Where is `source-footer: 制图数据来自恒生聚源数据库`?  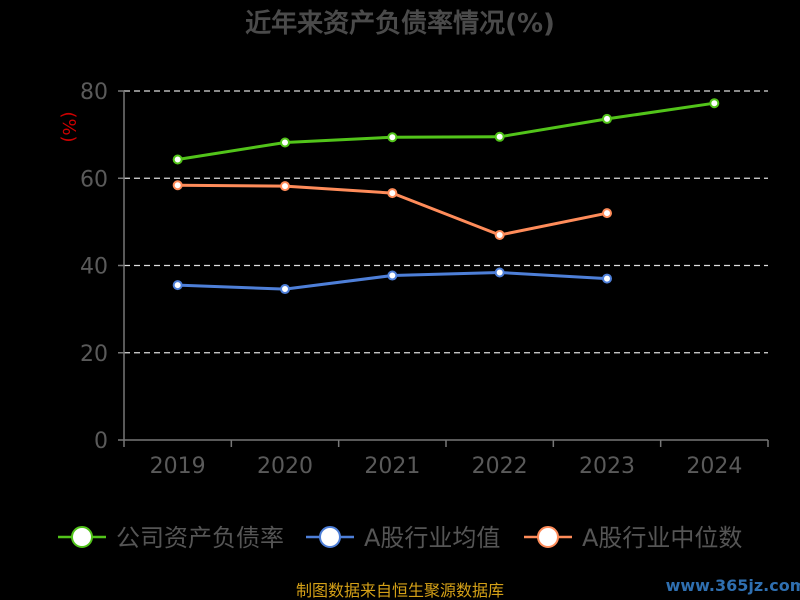
source-footer: 制图数据来自恒生聚源数据库 is located at coordinates (400, 590).